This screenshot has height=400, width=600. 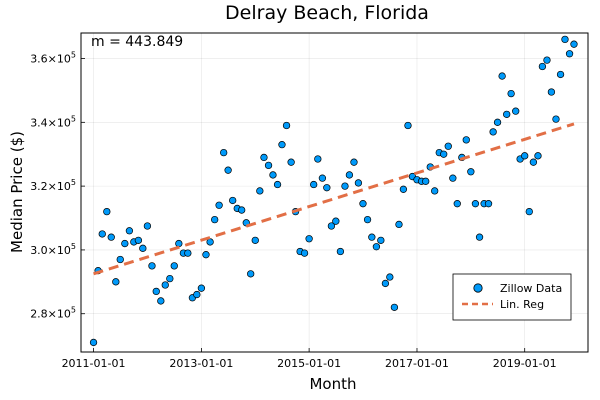 I want to click on slope-annotation: m = 443.849, so click(x=137, y=42).